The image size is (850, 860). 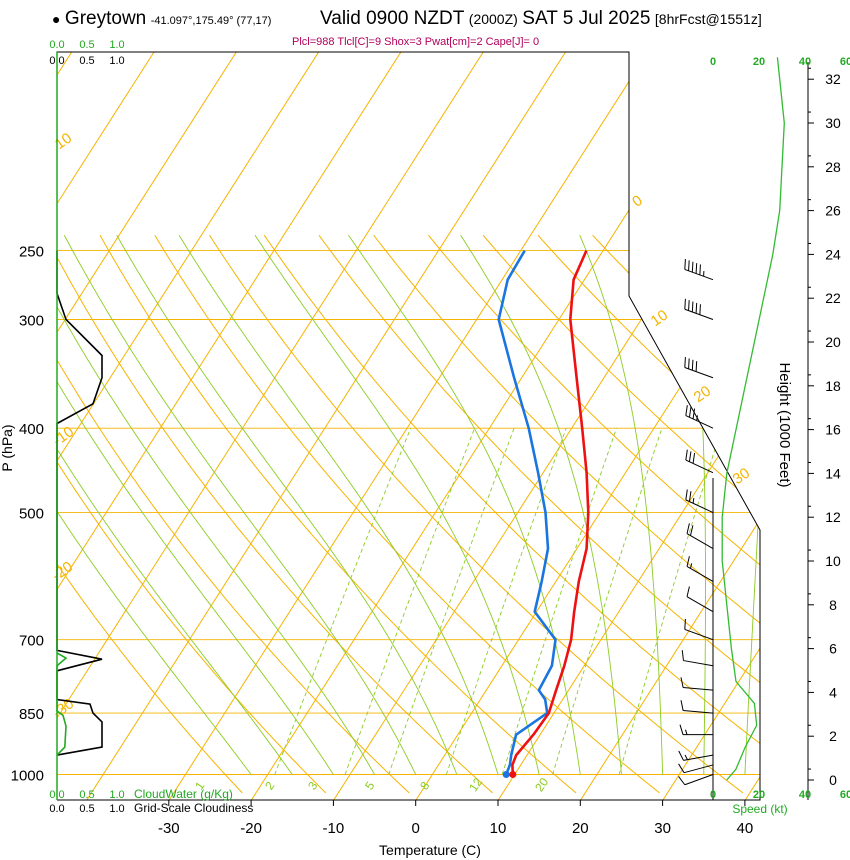 What do you see at coordinates (416, 828) in the screenshot?
I see `temp-tick-label: 0` at bounding box center [416, 828].